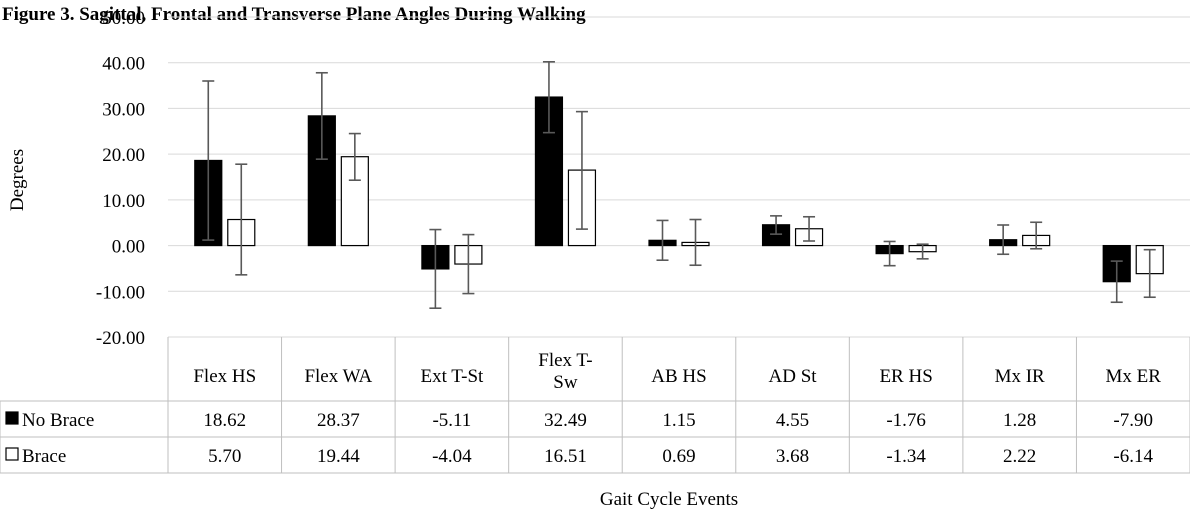 Image resolution: width=1190 pixels, height=517 pixels. Describe the element at coordinates (224, 456) in the screenshot. I see `table-cell-value: 5.70` at that location.